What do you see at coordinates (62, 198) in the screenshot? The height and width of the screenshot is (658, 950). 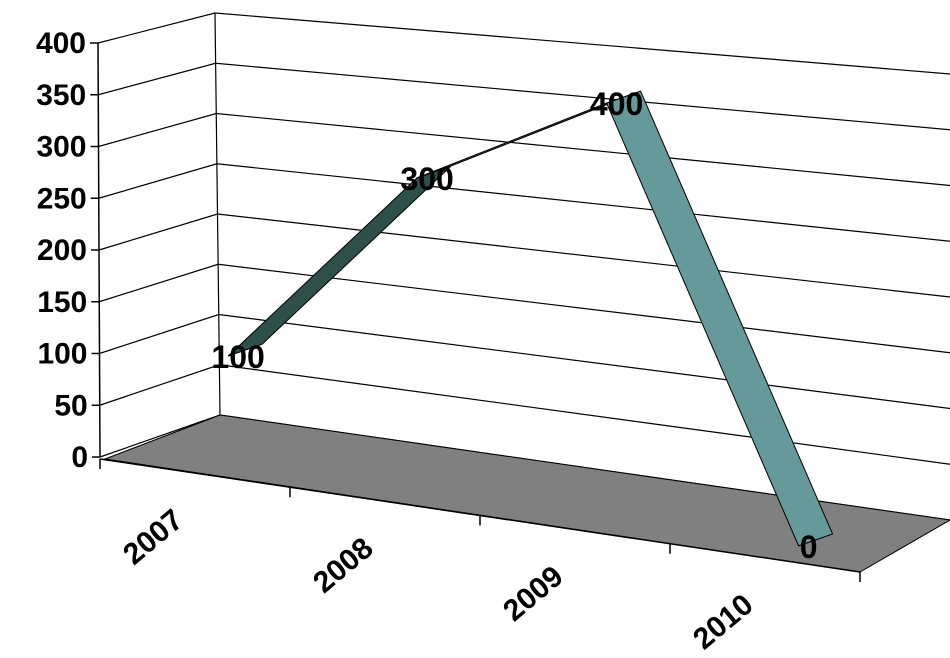 I see `y-tick-label: 250` at bounding box center [62, 198].